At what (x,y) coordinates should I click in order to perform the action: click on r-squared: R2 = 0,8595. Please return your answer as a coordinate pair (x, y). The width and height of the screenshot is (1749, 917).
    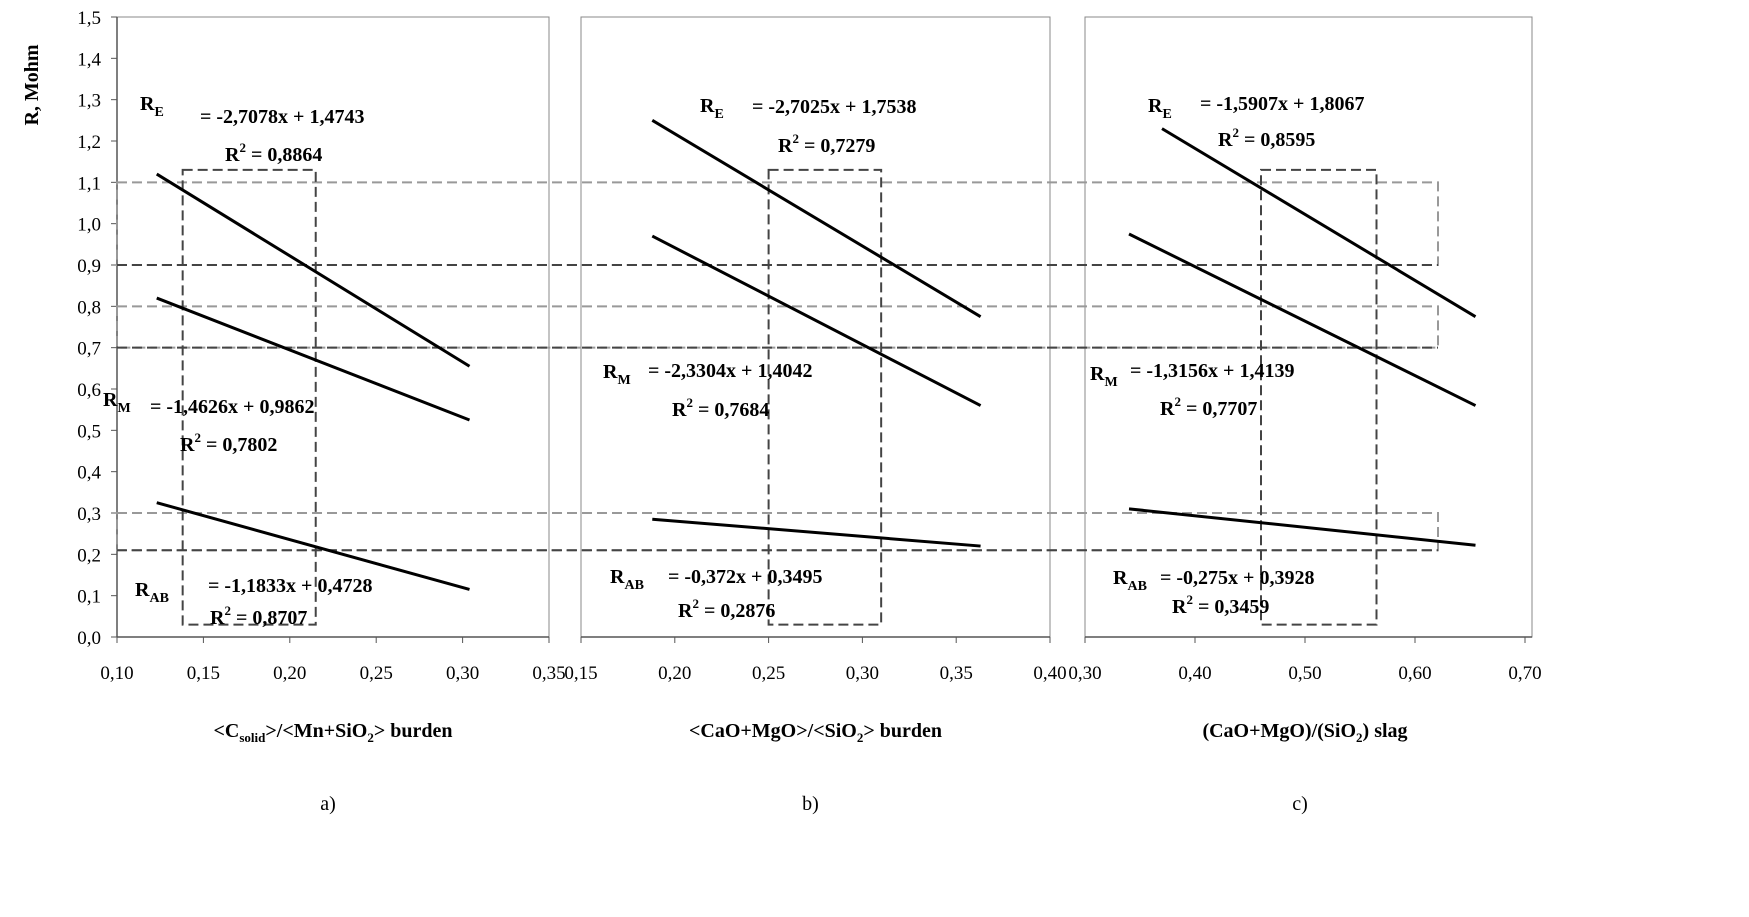
    Looking at the image, I should click on (1266, 138).